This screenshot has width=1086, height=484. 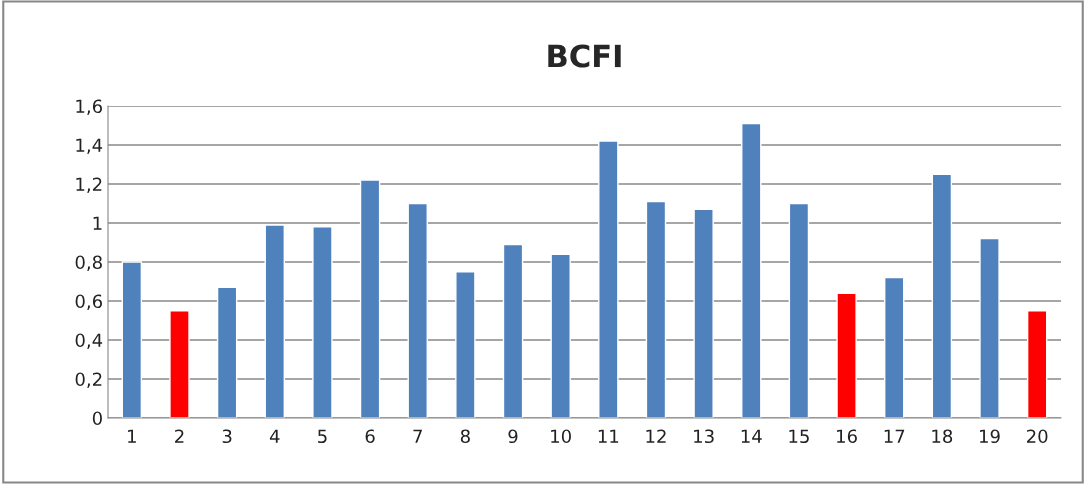 What do you see at coordinates (465, 436) in the screenshot?
I see `x-tick-label: 8` at bounding box center [465, 436].